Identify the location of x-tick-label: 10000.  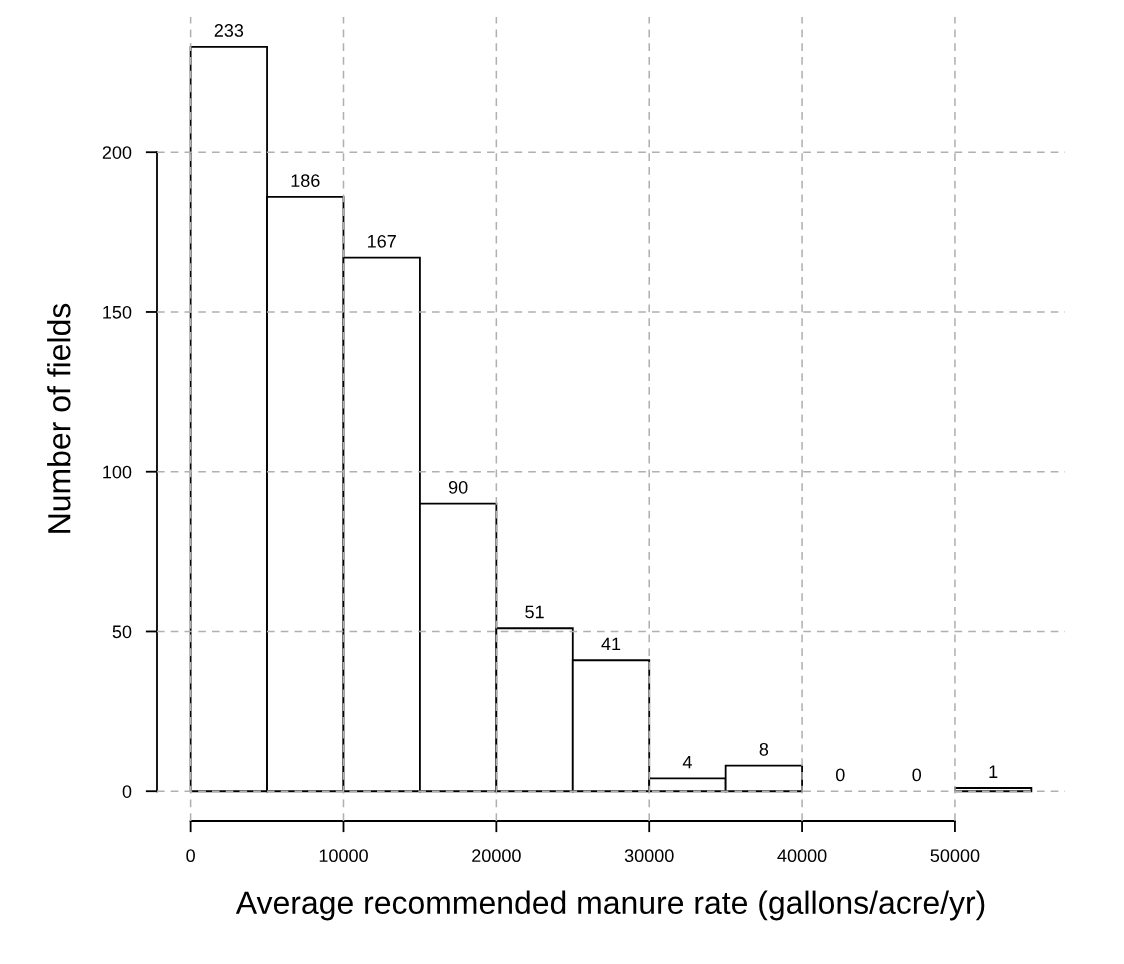
(343, 856).